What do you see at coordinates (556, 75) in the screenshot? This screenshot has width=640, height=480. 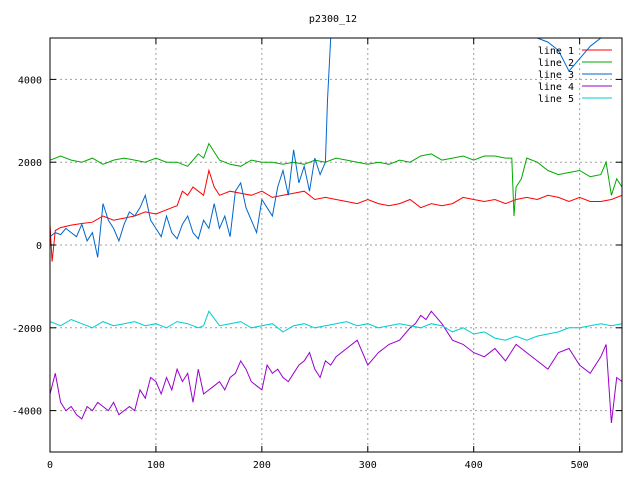 I see `legend-label-3: line 3` at bounding box center [556, 75].